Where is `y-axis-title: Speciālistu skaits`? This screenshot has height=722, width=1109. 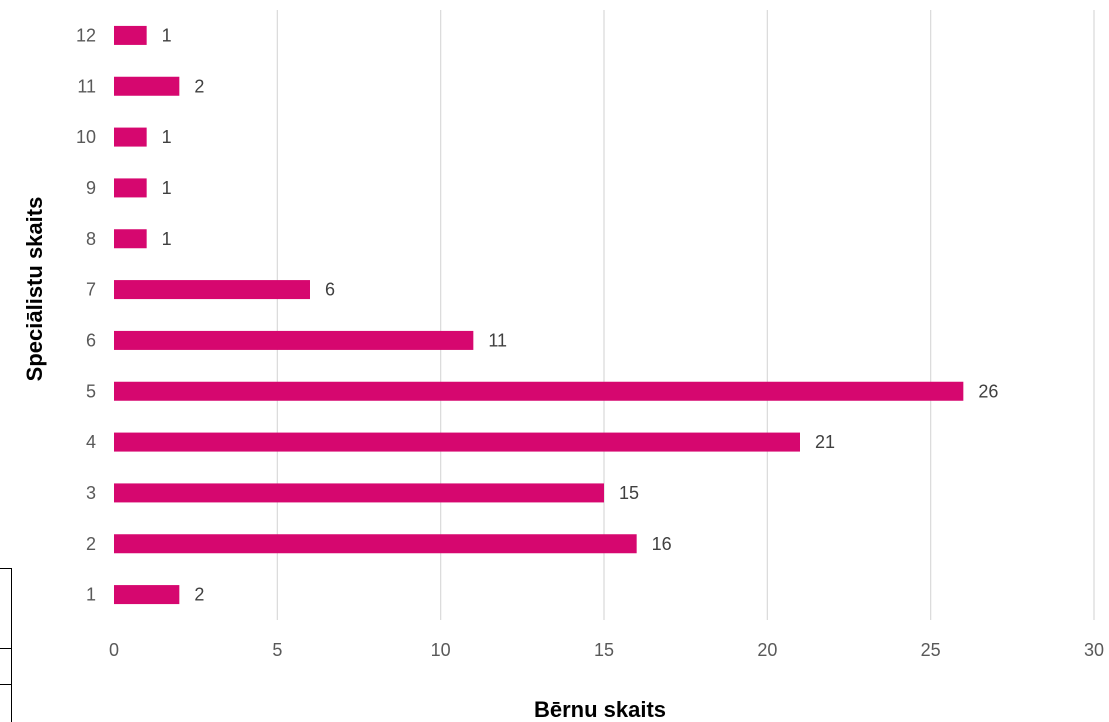
y-axis-title: Speciālistu skaits is located at coordinates (34, 289).